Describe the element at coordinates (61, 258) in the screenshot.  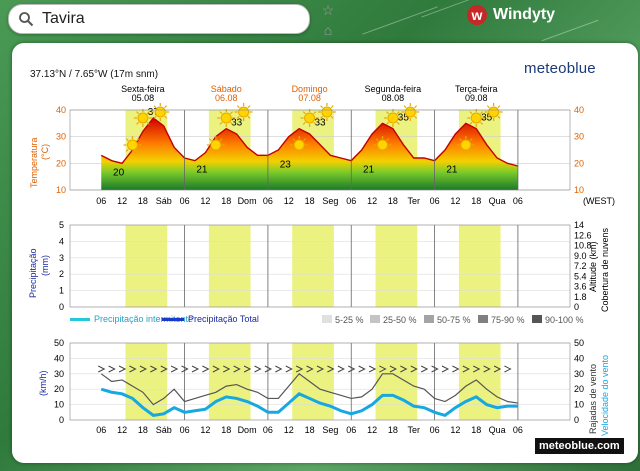
I see `y-tick-label: 3` at that location.